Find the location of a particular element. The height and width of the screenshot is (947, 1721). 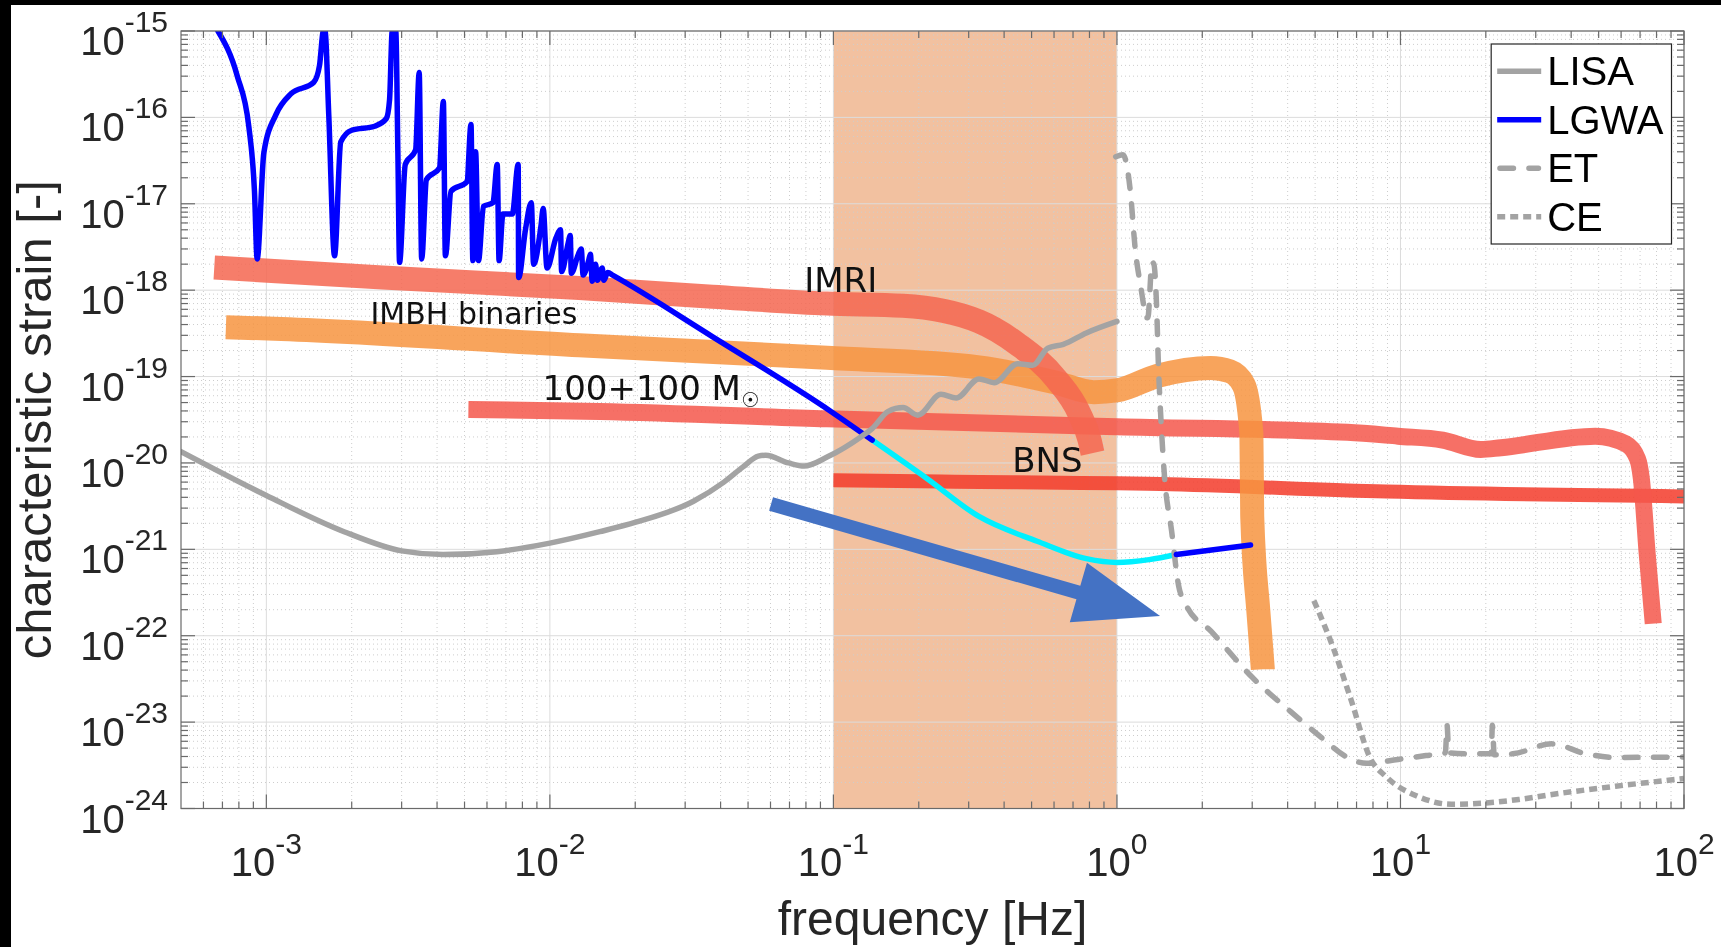

x-tick-label: 10$^{-3}$ is located at coordinates (266, 855).